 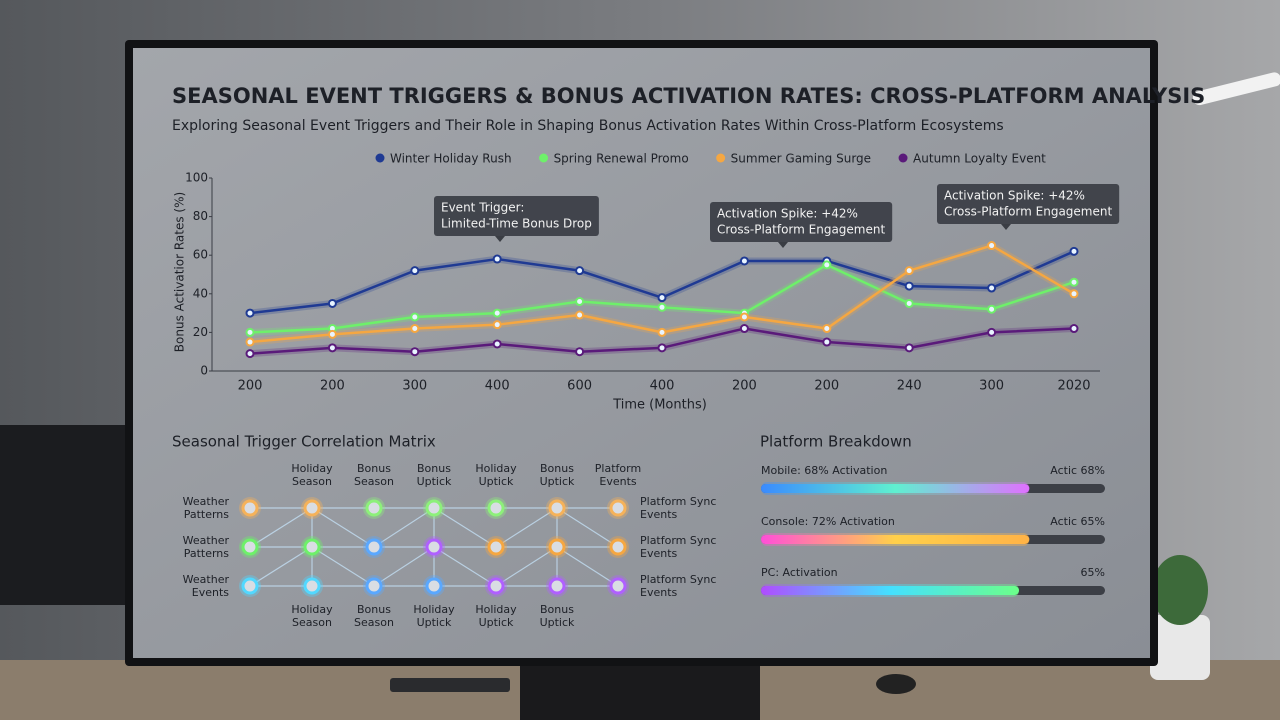 I want to click on legend-label: Summer Gaming Surge, so click(x=801, y=159).